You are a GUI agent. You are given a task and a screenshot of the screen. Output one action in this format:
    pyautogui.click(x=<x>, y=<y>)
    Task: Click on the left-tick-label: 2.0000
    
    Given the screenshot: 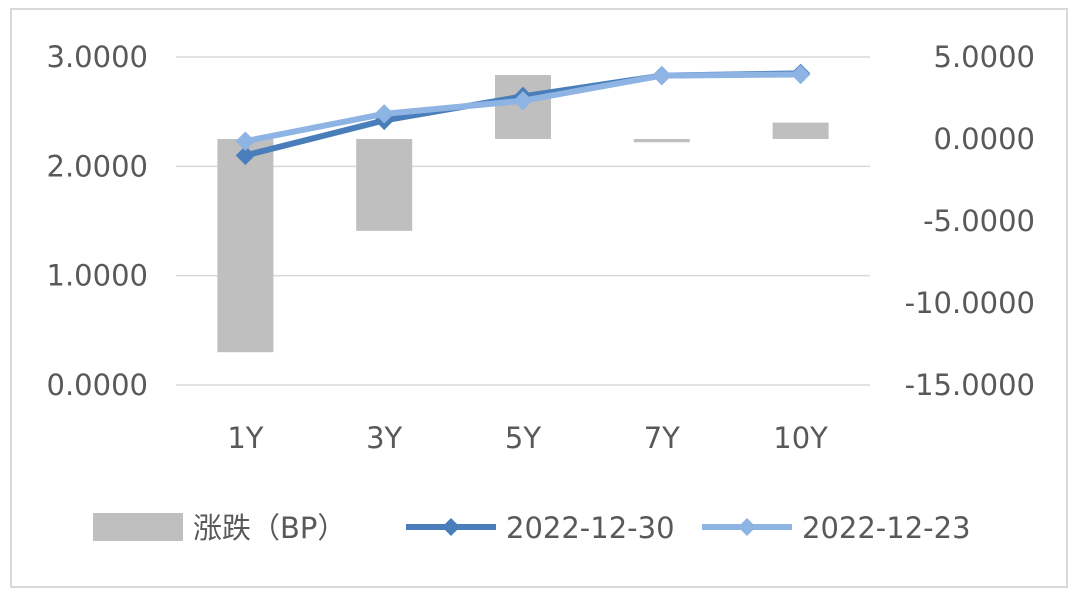 What is the action you would take?
    pyautogui.click(x=97, y=166)
    